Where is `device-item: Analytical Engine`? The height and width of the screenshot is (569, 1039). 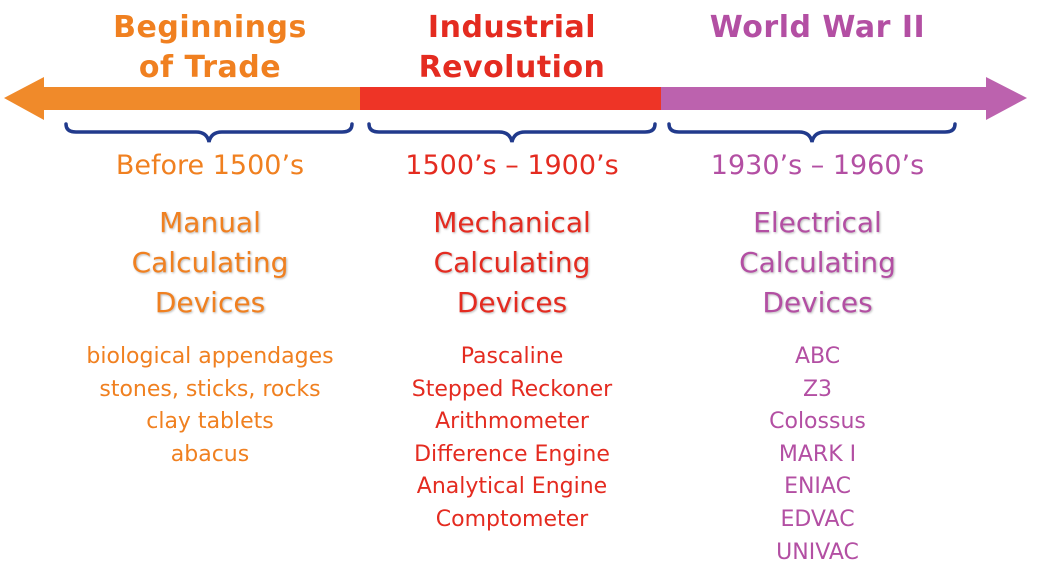
device-item: Analytical Engine is located at coordinates (512, 487).